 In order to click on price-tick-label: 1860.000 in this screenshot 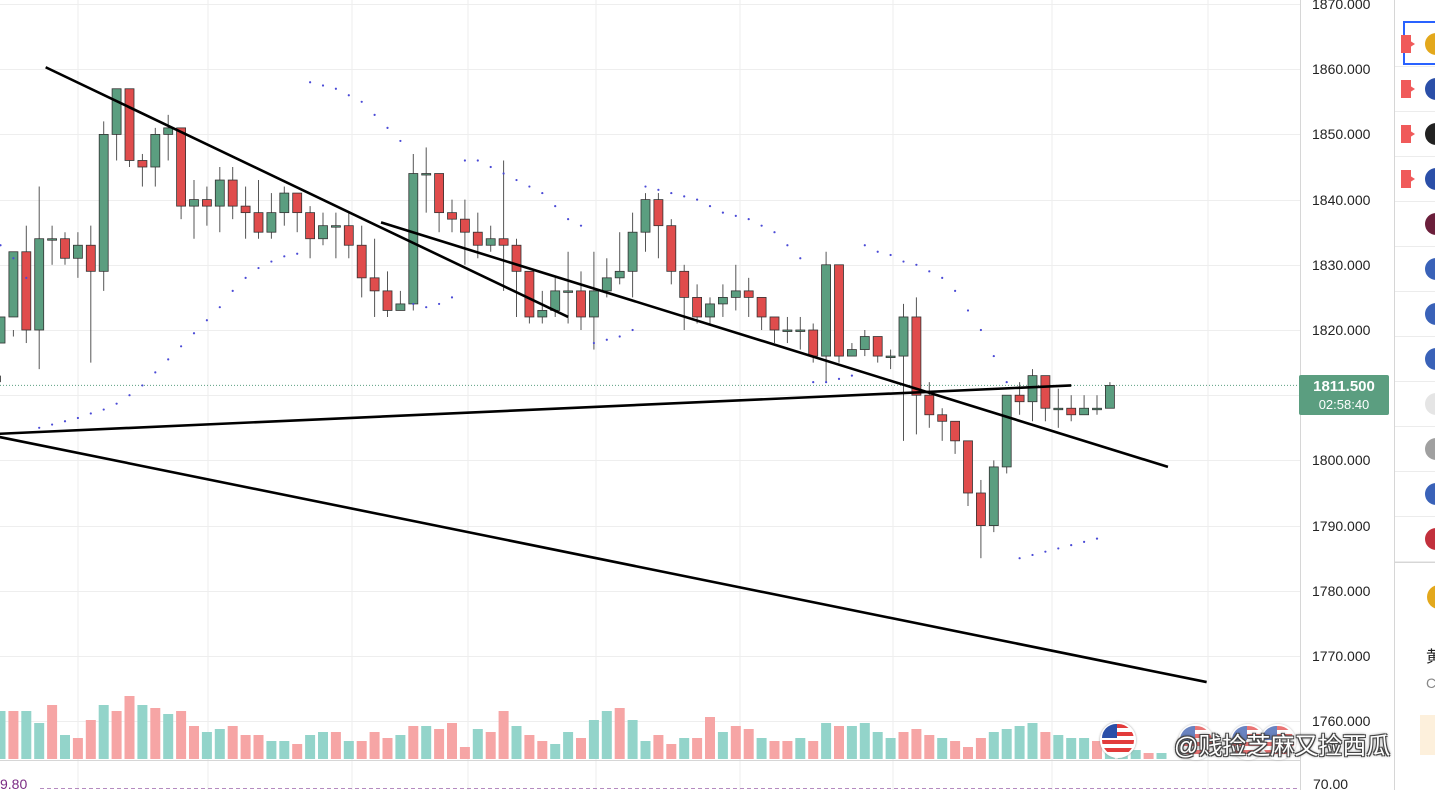, I will do `click(1341, 69)`.